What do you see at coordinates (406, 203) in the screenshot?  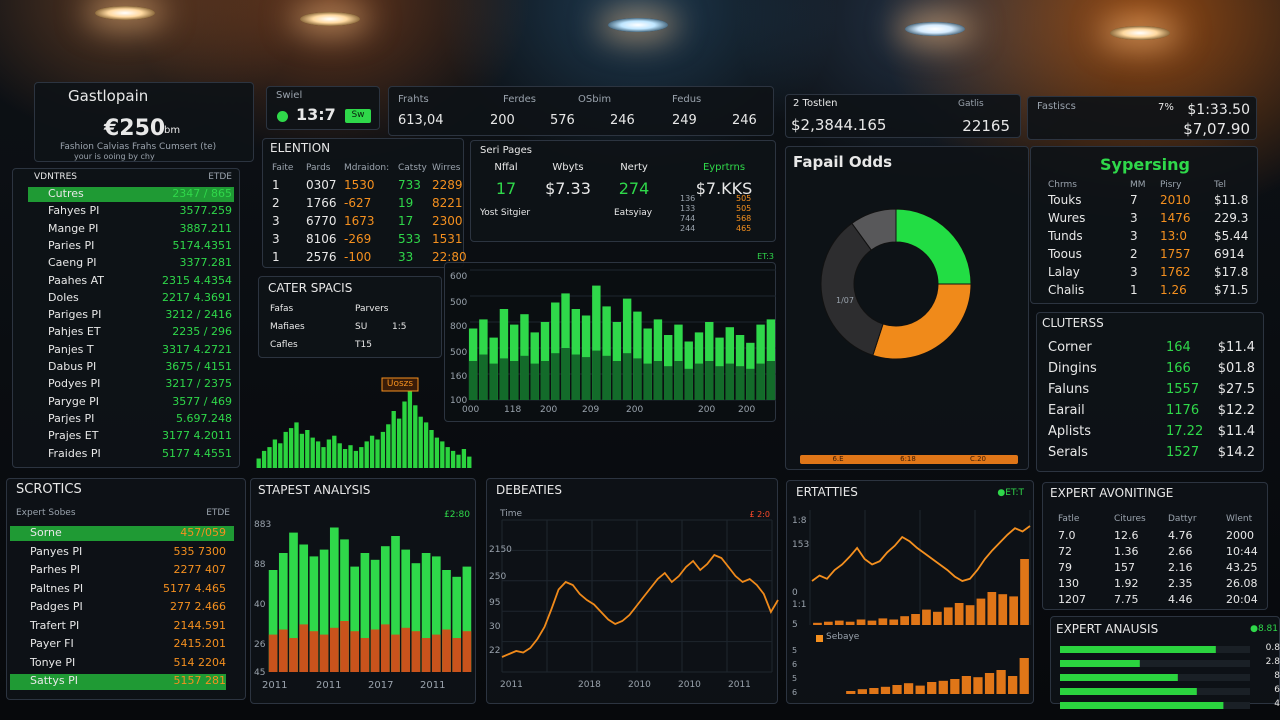 I see `table-cell: 19` at bounding box center [406, 203].